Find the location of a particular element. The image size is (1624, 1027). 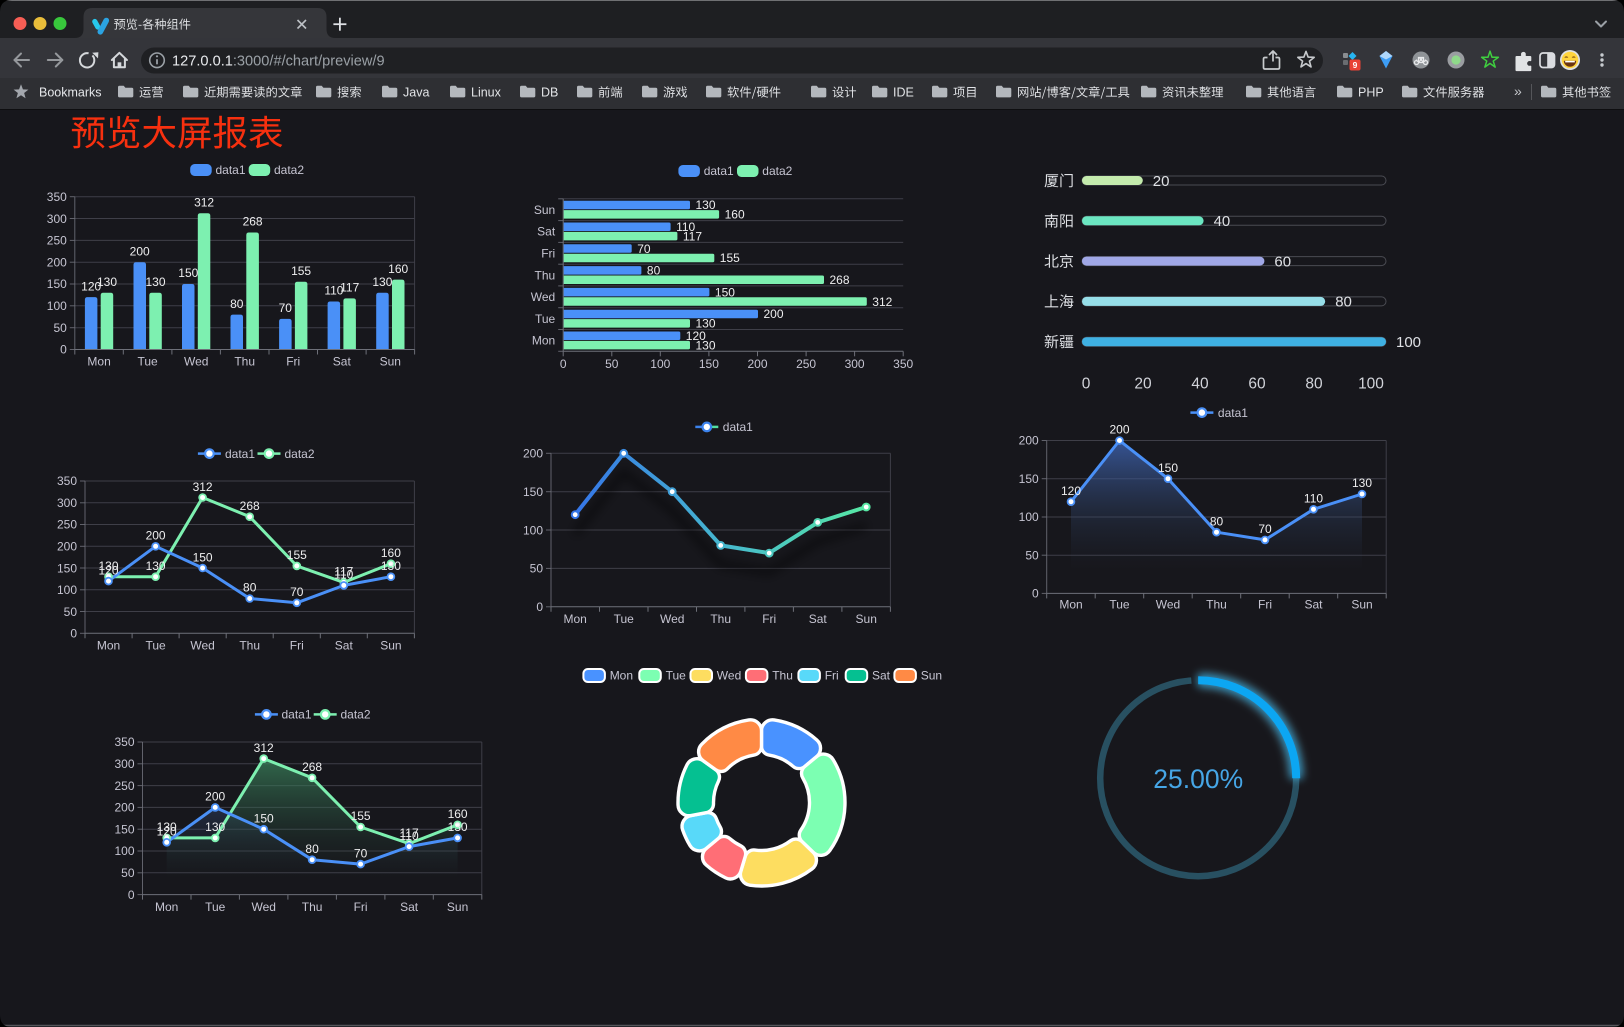

svg-text: Thu is located at coordinates (1216, 604).